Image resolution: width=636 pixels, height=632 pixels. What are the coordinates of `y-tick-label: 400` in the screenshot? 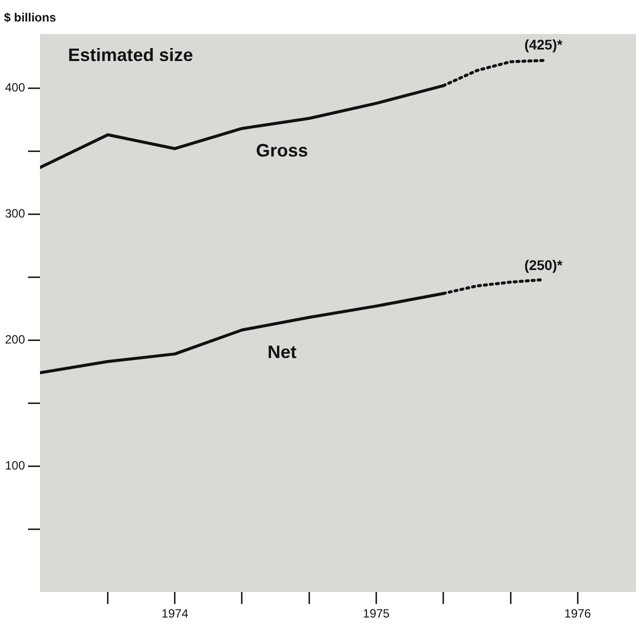 It's located at (15, 87).